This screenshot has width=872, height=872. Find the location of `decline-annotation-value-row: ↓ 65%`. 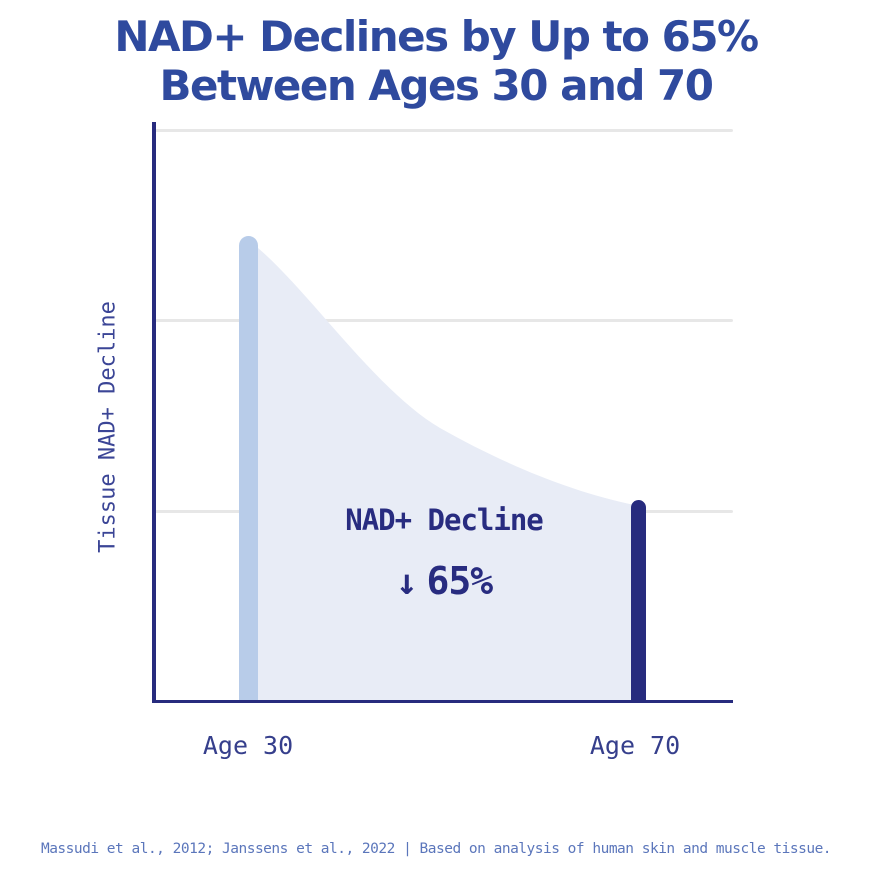

decline-annotation-value-row: ↓ 65% is located at coordinates (444, 581).